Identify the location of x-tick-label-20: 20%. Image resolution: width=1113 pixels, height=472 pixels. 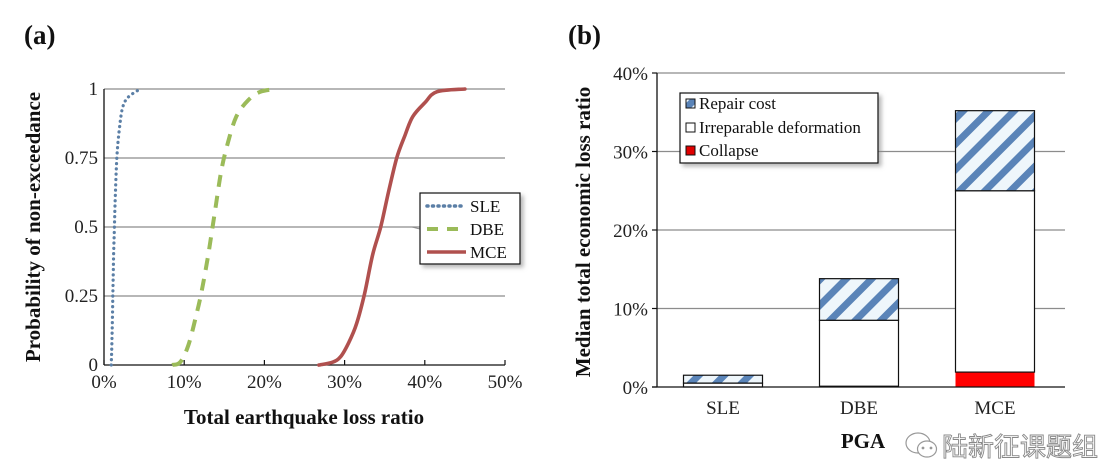
(264, 382).